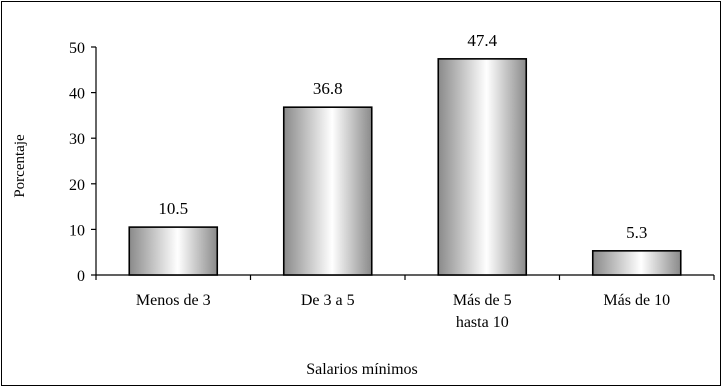  Describe the element at coordinates (482, 300) in the screenshot. I see `x-tick-label: Más de 5` at that location.